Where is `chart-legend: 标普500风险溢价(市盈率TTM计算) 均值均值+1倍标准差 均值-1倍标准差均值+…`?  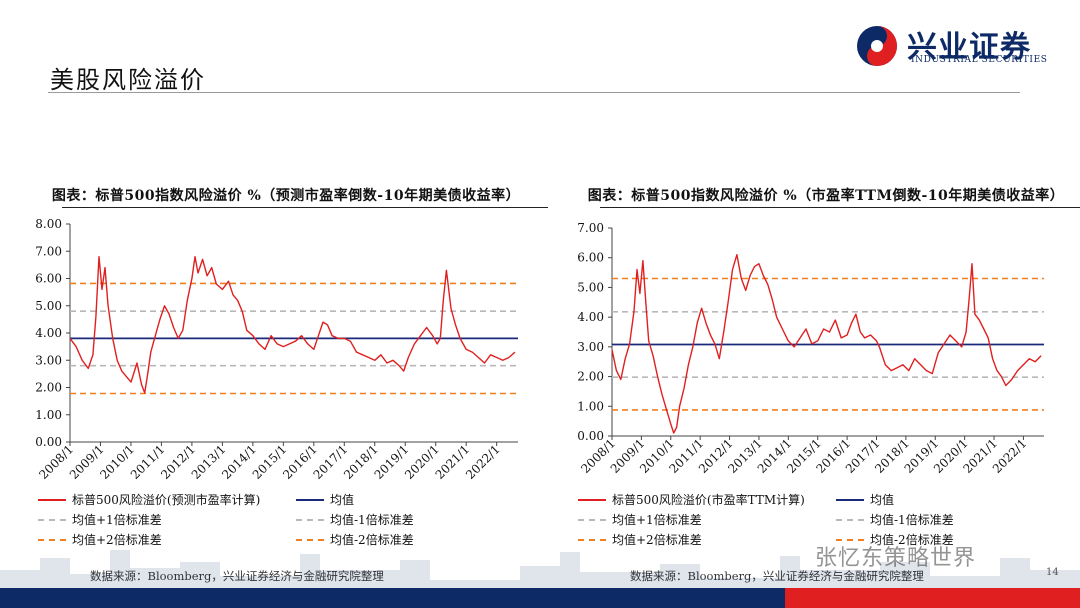 chart-legend: 标普500风险溢价(市盈率TTM计算) 均值均值+1倍标准差 均值-1倍标准差均值+… is located at coordinates (825, 521).